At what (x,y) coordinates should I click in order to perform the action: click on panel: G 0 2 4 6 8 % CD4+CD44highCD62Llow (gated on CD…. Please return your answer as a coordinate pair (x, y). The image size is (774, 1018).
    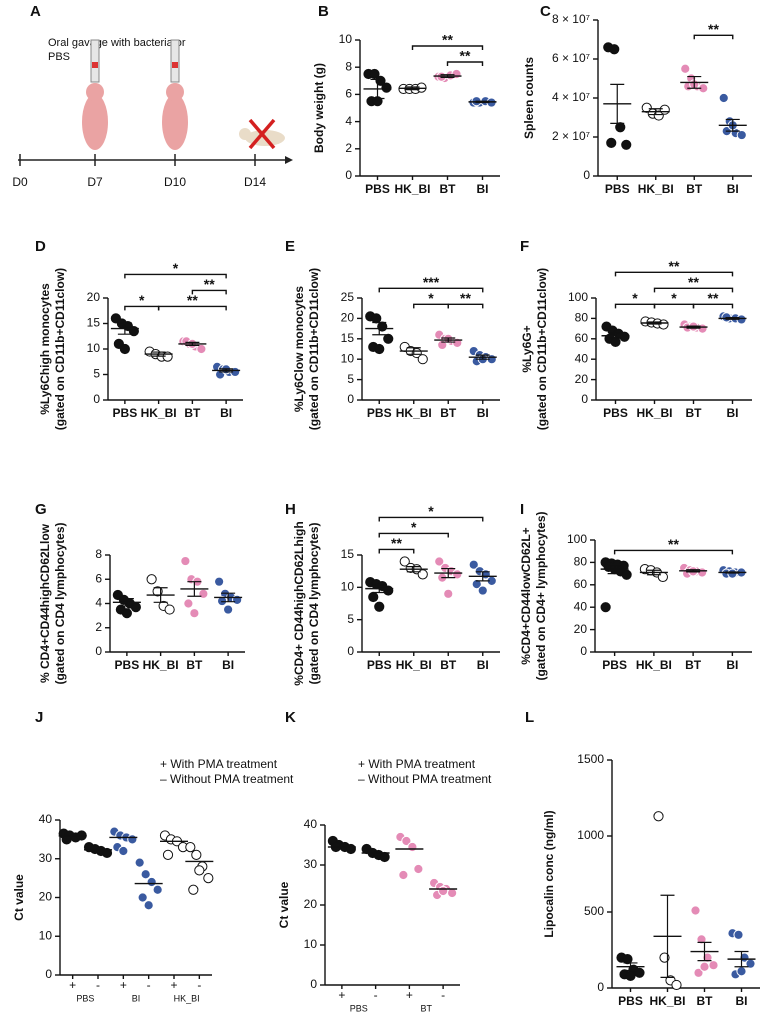
    Looking at the image, I should click on (140, 593).